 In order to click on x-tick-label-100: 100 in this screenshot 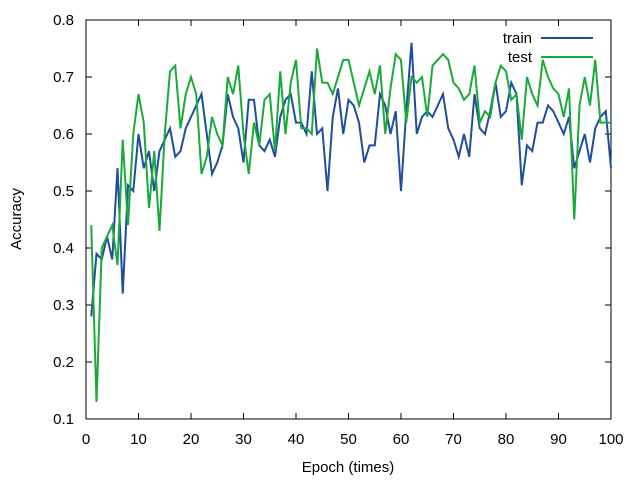, I will do `click(610, 439)`.